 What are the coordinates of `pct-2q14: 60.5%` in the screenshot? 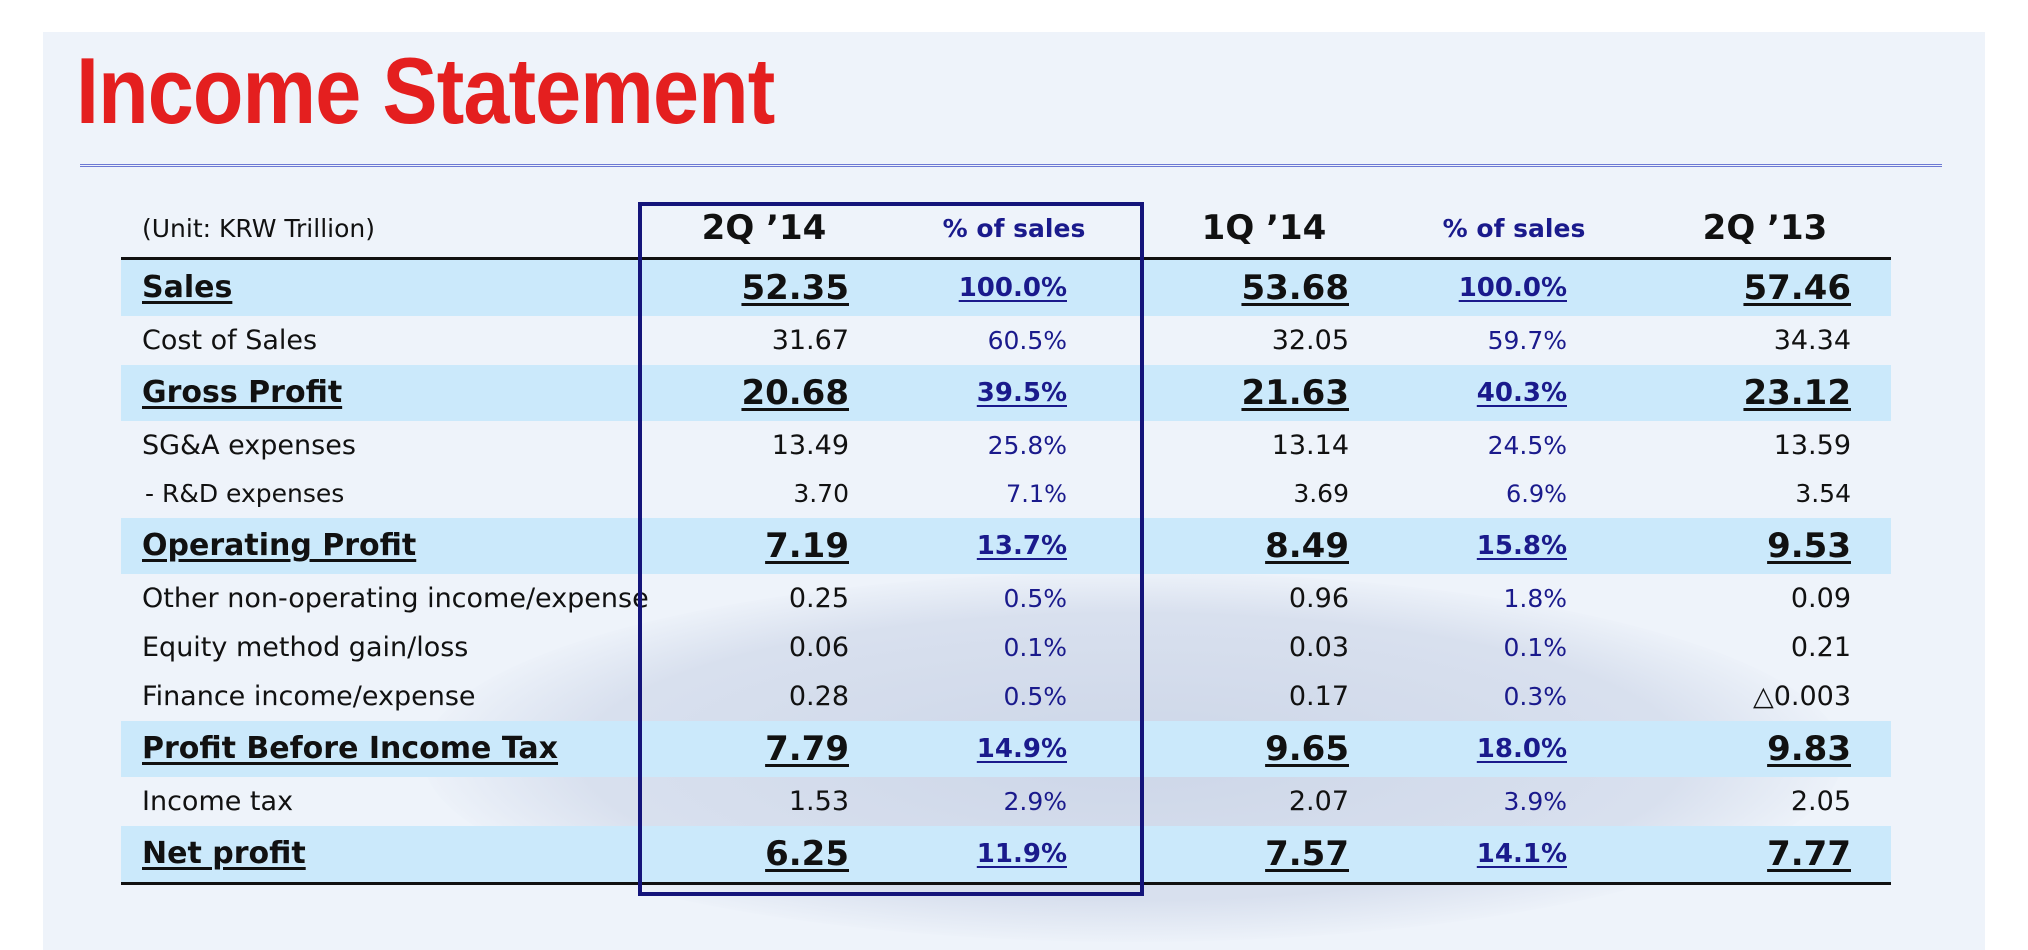 It's located at (1027, 340).